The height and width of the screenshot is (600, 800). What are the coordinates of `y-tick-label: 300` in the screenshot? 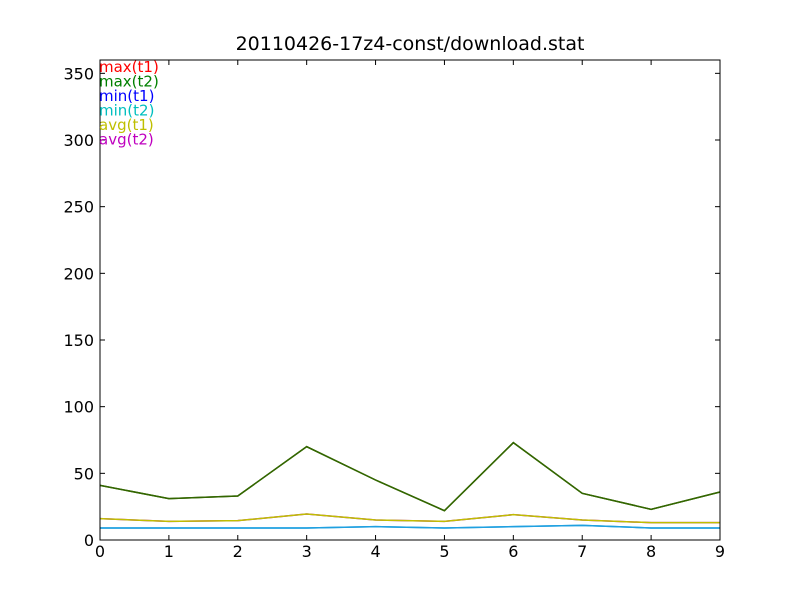 It's located at (78, 140).